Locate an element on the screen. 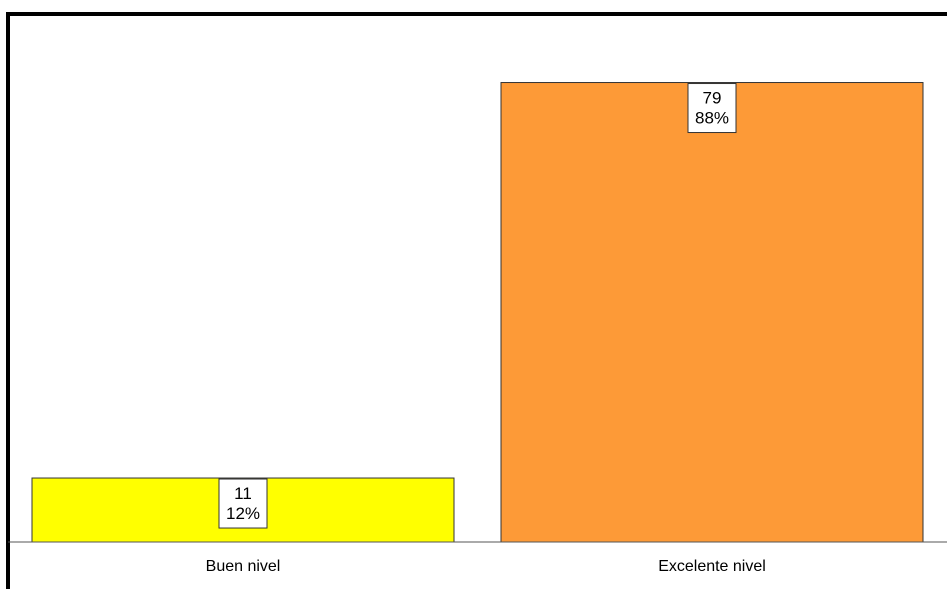  data-label-count-excelente-nivel: 79 is located at coordinates (712, 98).